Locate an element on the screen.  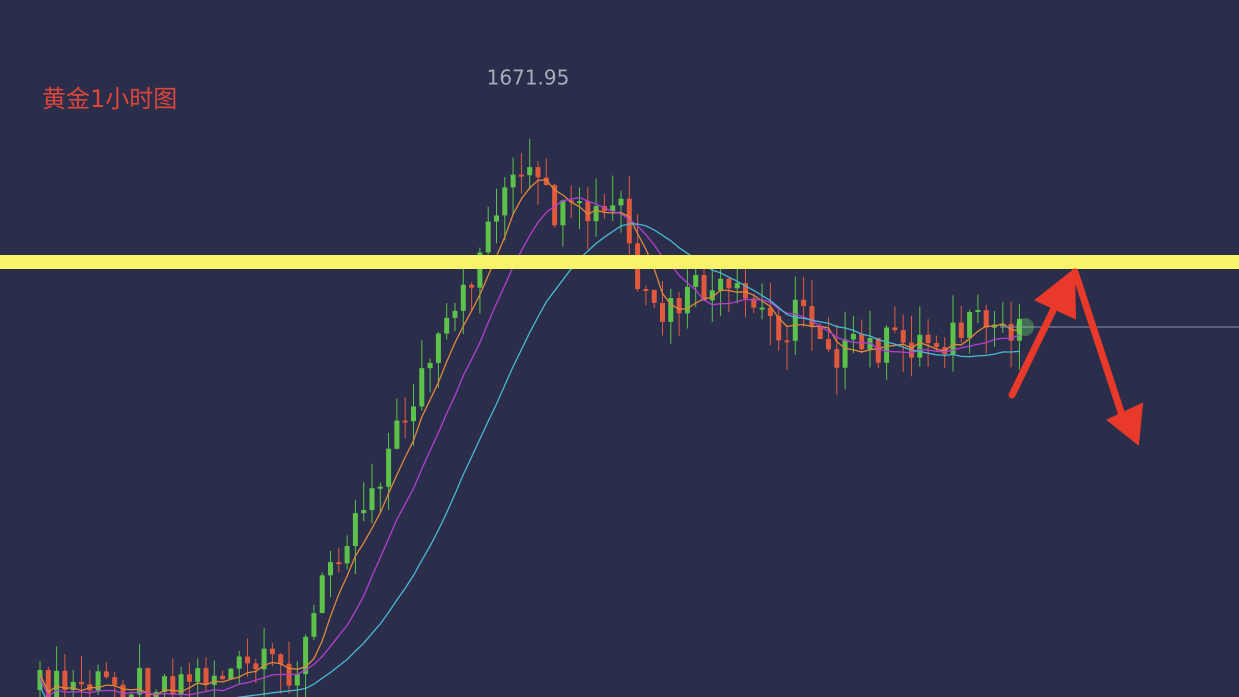
arrow-up-head is located at coordinates (1055, 293).